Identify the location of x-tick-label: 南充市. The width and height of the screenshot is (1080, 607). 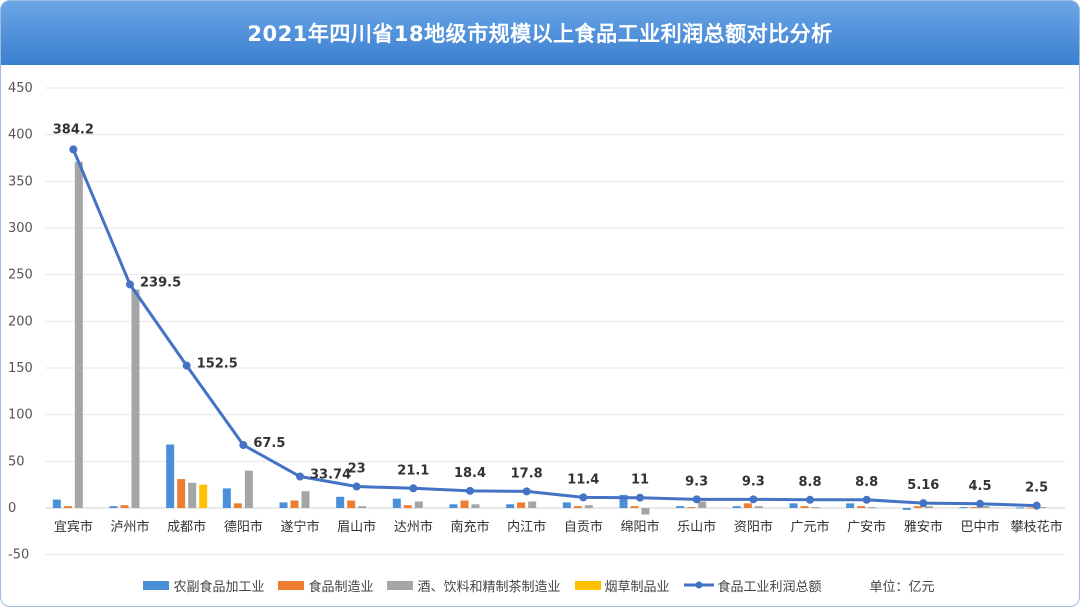
(469, 527).